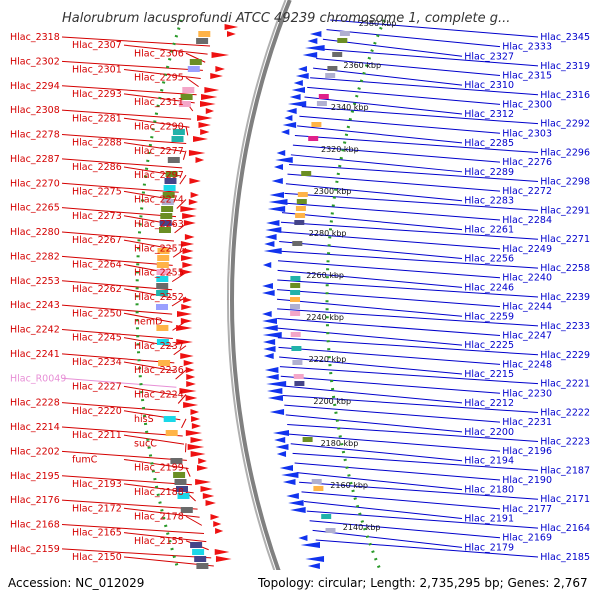 The image size is (600, 600). What do you see at coordinates (159, 224) in the screenshot?
I see `gene-label: Hlac_2263` at bounding box center [159, 224].